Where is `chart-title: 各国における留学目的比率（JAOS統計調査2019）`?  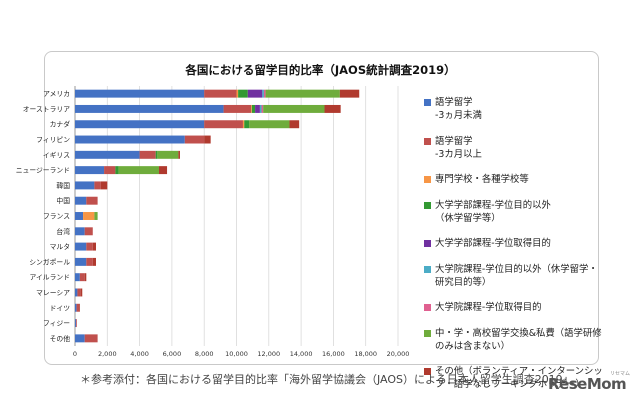 chart-title: 各国における留学目的比率（JAOS統計調査2019） is located at coordinates (320, 70).